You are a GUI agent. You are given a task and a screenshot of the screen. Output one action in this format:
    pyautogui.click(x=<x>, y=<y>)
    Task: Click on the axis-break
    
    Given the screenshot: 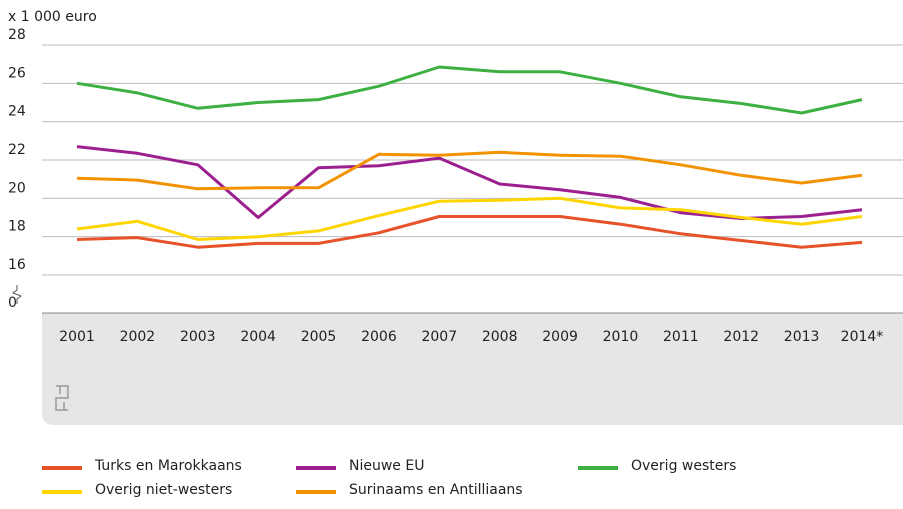 What is the action you would take?
    pyautogui.click(x=17, y=294)
    